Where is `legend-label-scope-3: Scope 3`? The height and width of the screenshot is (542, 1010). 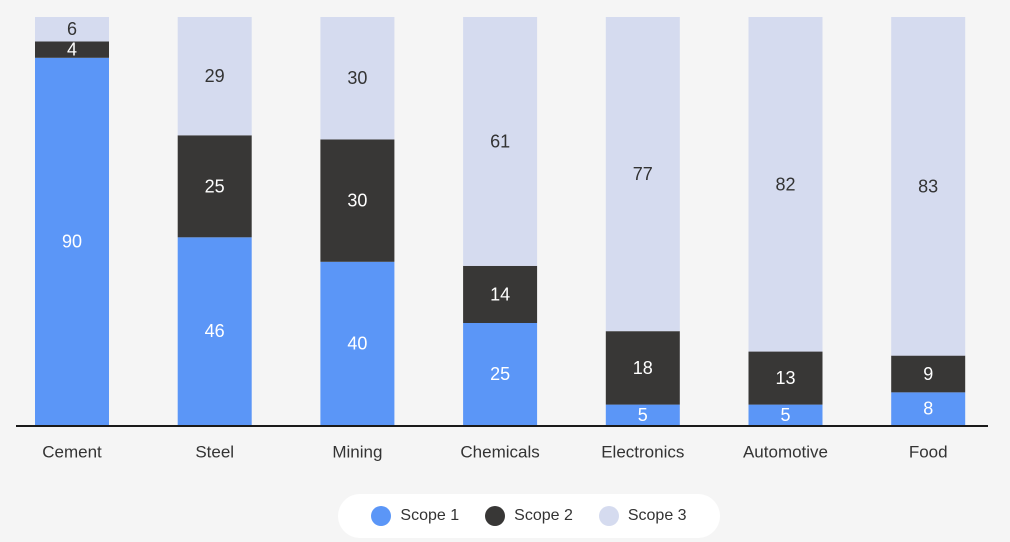
legend-label-scope-3: Scope 3 is located at coordinates (657, 515).